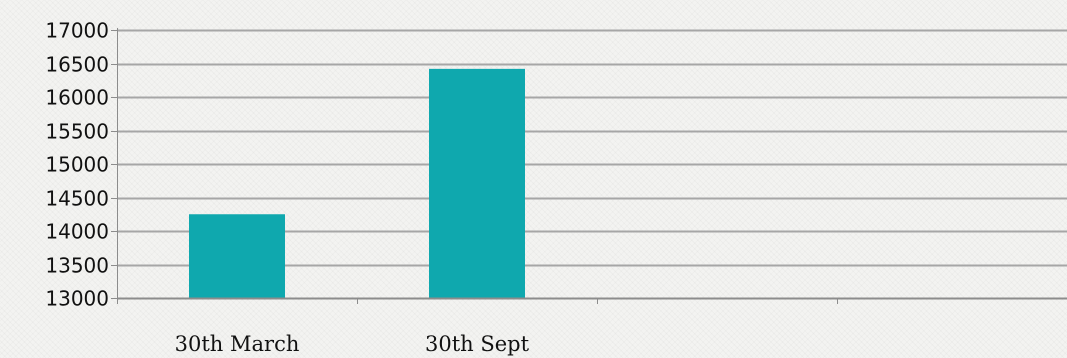  What do you see at coordinates (77, 98) in the screenshot?
I see `y-tick-label: 16000` at bounding box center [77, 98].